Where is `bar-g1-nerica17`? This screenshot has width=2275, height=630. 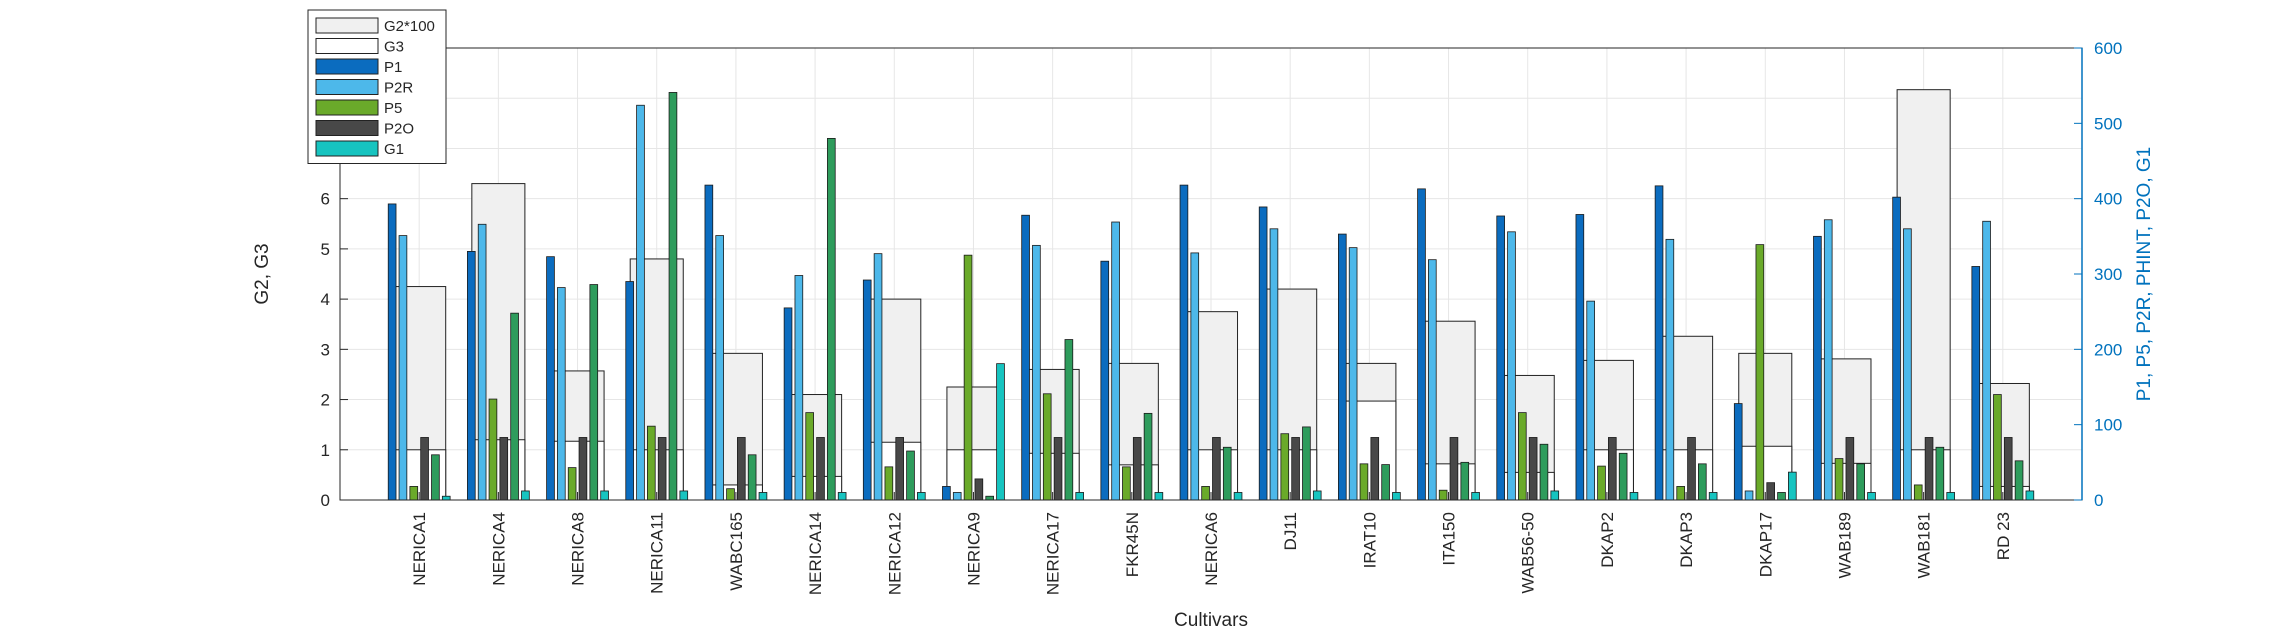 bar-g1-nerica17 is located at coordinates (1079, 496).